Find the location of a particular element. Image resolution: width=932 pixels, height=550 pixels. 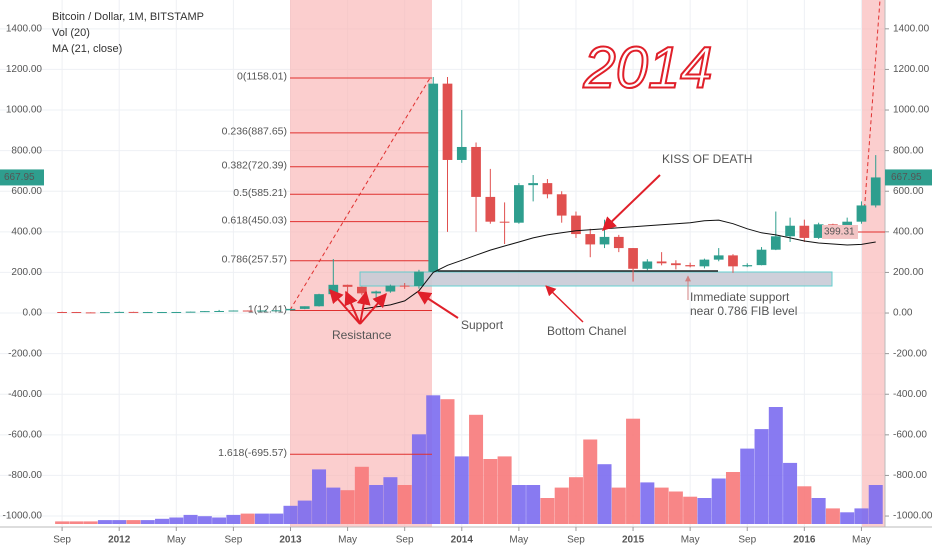

handwritten-note: 2014 is located at coordinates (647, 67).